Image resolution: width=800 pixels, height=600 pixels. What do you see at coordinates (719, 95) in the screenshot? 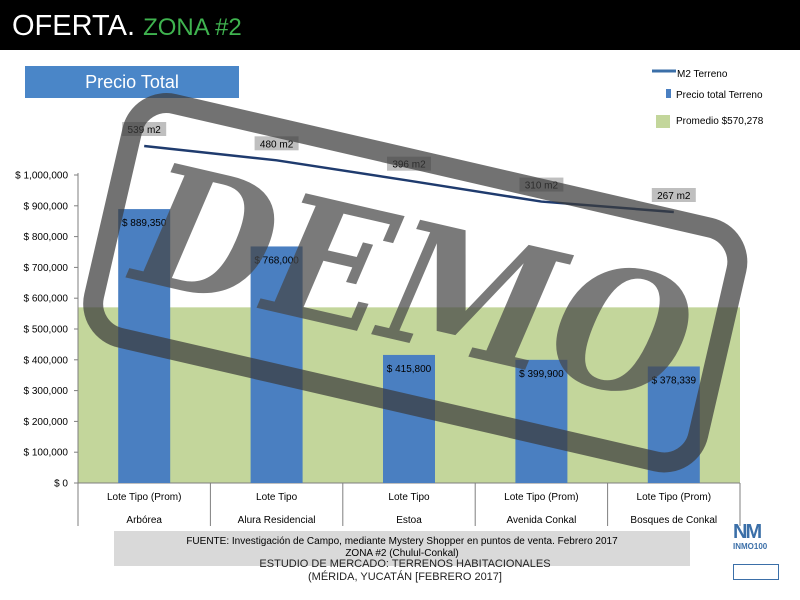
I see `legend-bar-label: Precio total Terreno` at bounding box center [719, 95].